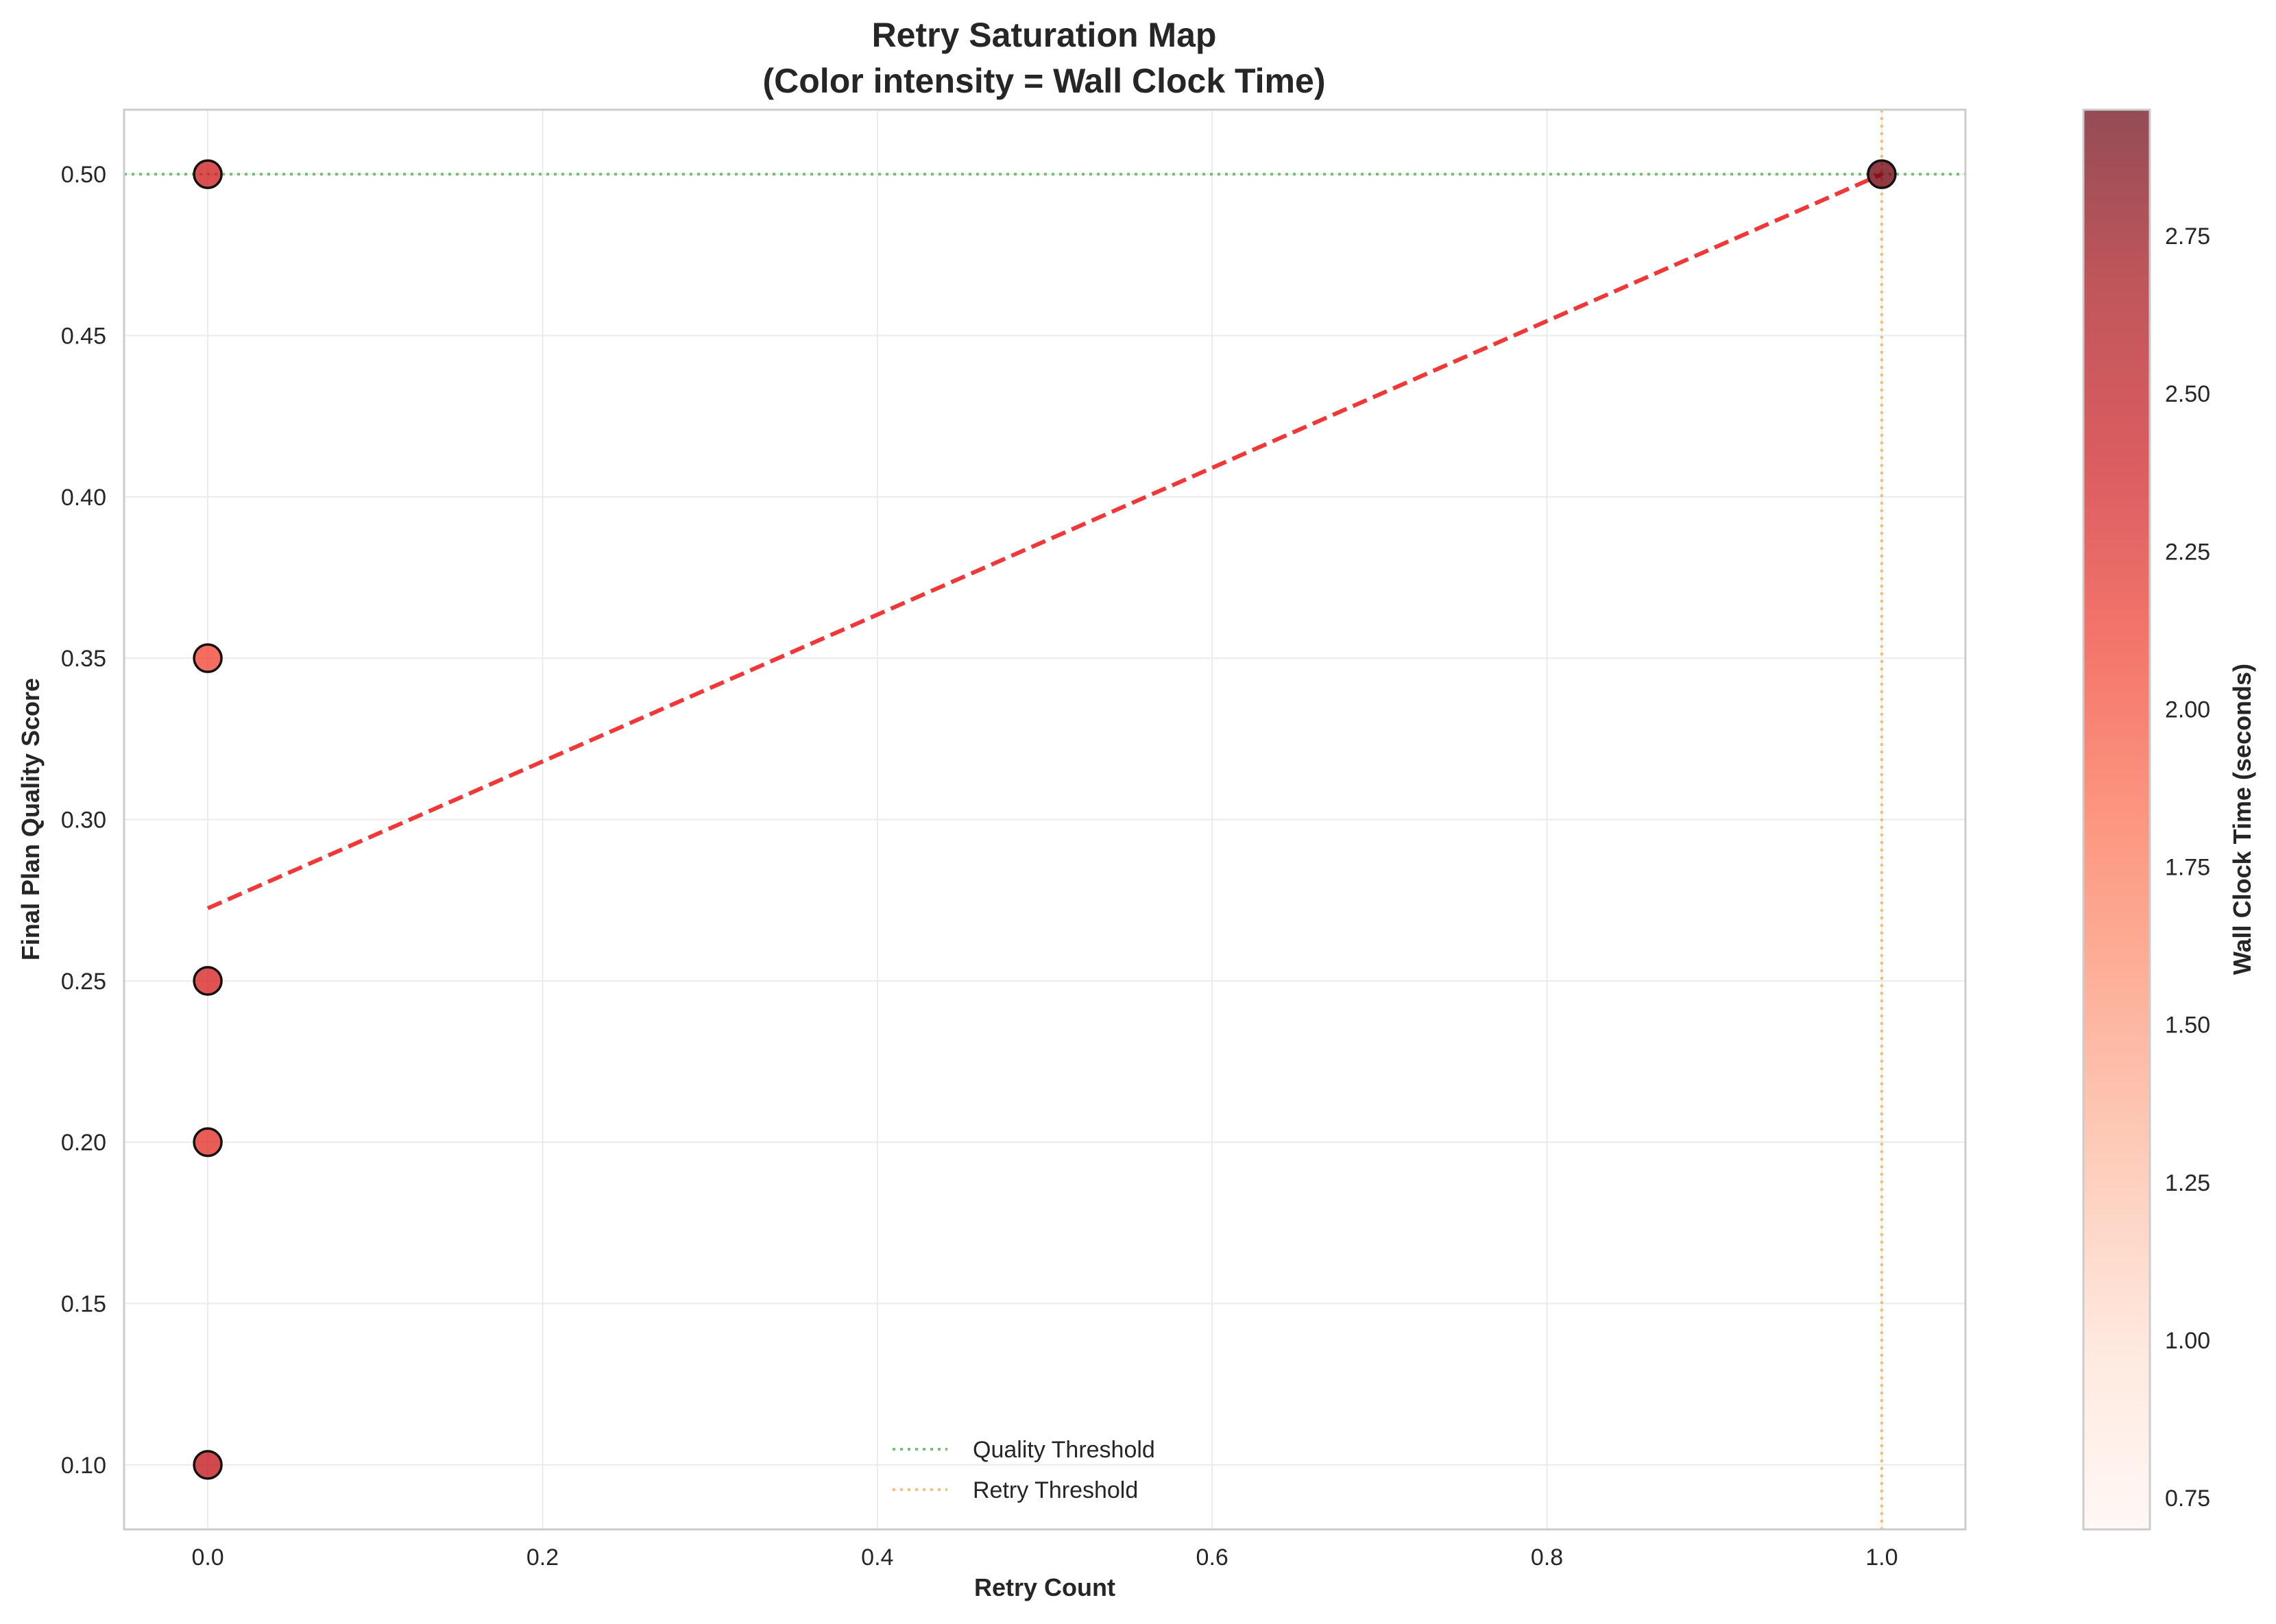 Image resolution: width=2276 pixels, height=1624 pixels. I want to click on y-axis-ticks: 0.10 0.15 0.20 0.25 0.30 0.35 0.40 0.45 0.50, so click(83, 820).